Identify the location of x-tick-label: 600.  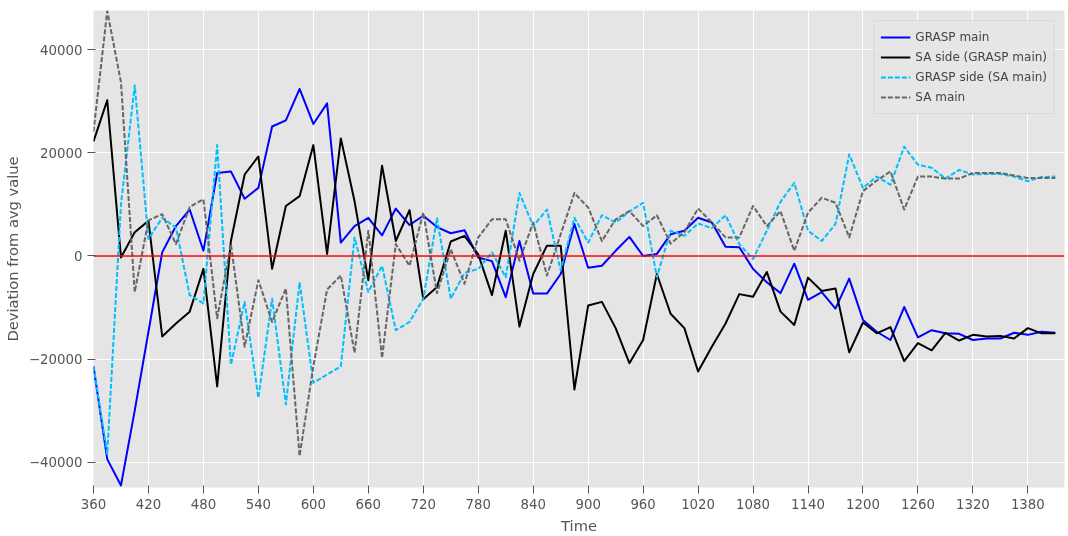
(313, 504).